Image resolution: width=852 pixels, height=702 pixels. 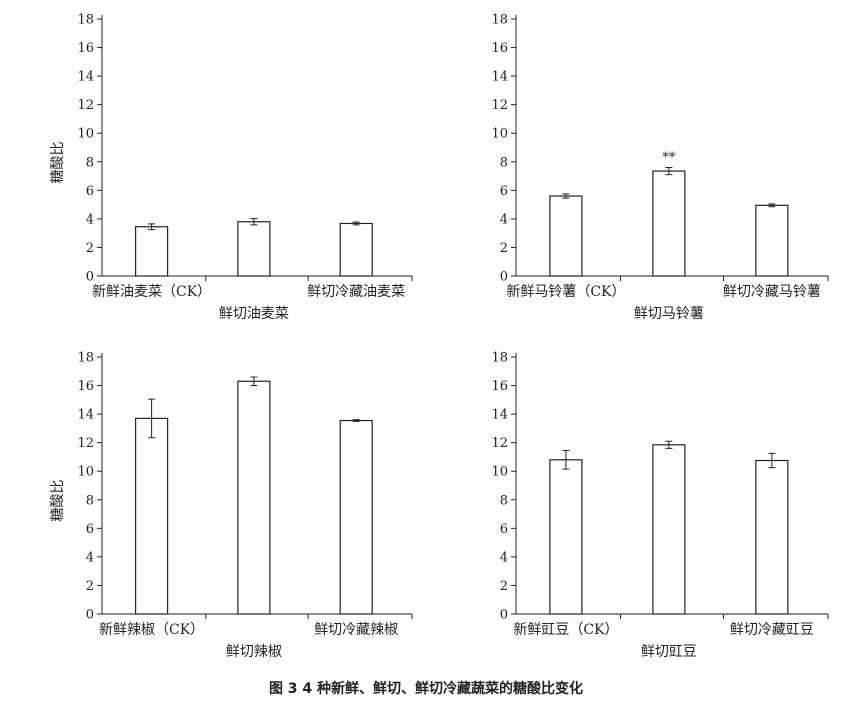 I want to click on significance-label: **, so click(x=669, y=157).